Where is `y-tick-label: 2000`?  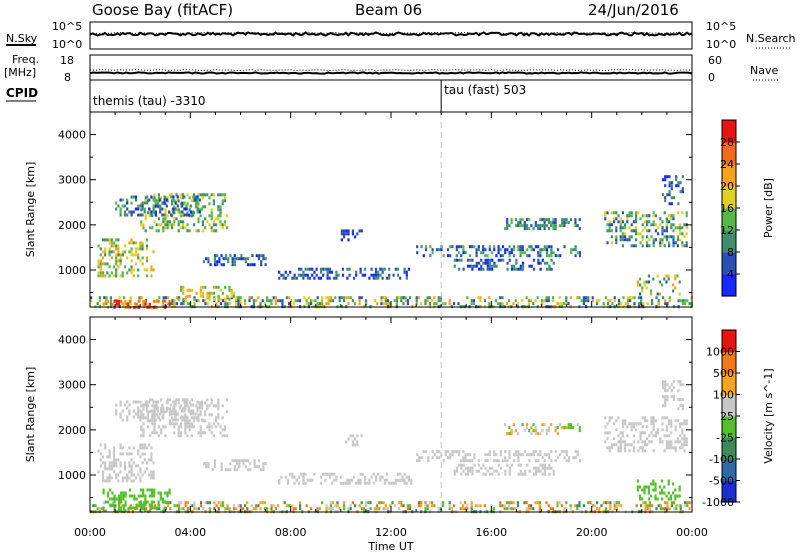 y-tick-label: 2000 is located at coordinates (72, 225).